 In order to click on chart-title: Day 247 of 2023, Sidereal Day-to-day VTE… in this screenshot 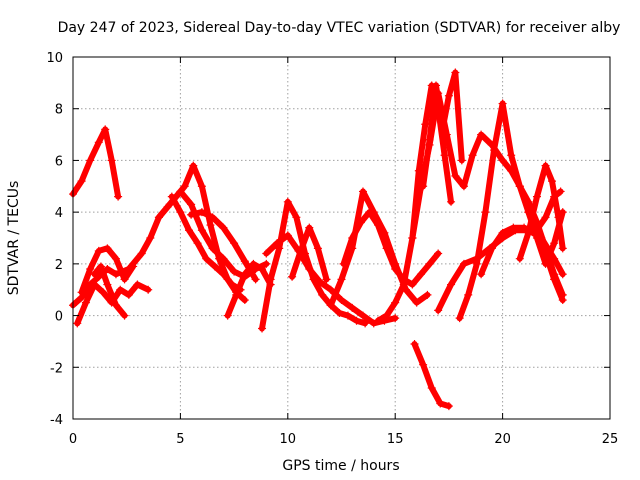, I will do `click(339, 28)`.